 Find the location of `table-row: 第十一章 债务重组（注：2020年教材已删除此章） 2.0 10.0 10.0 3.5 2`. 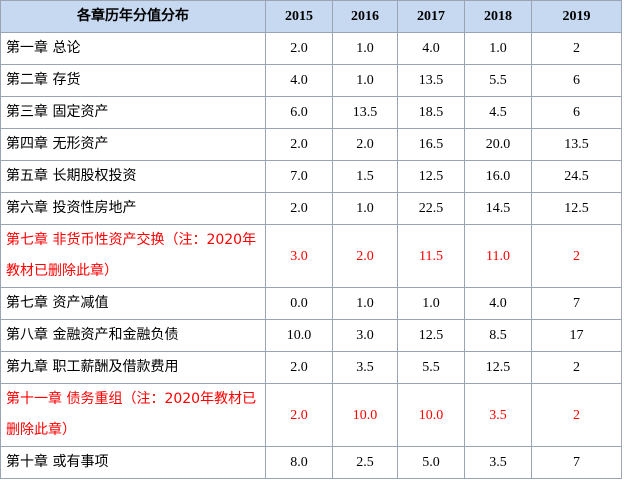

table-row: 第十一章 债务重组（注：2020年教材已删除此章） 2.0 10.0 10.0 3.5 2 is located at coordinates (311, 415).